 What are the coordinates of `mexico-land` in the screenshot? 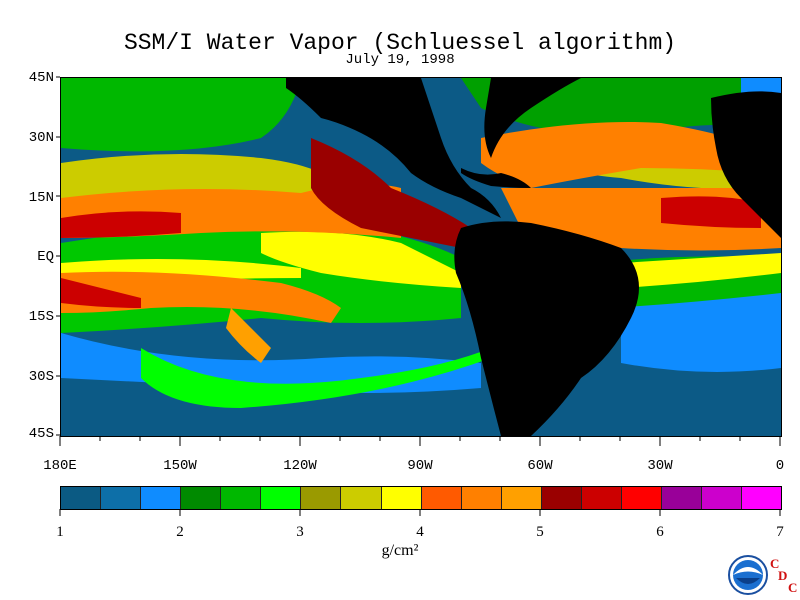 It's located at (419, 158).